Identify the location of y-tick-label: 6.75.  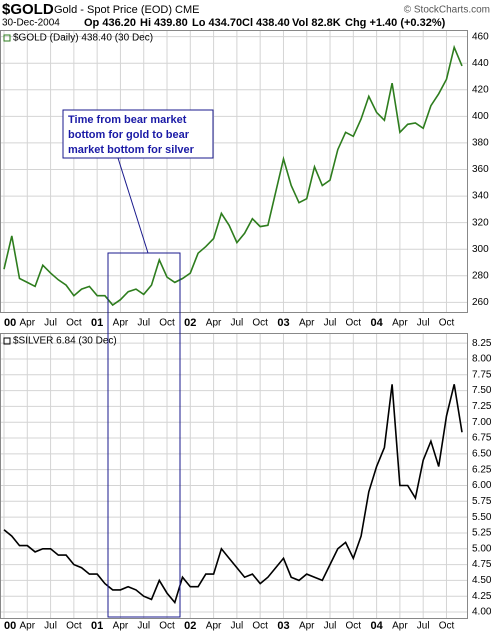
(482, 438).